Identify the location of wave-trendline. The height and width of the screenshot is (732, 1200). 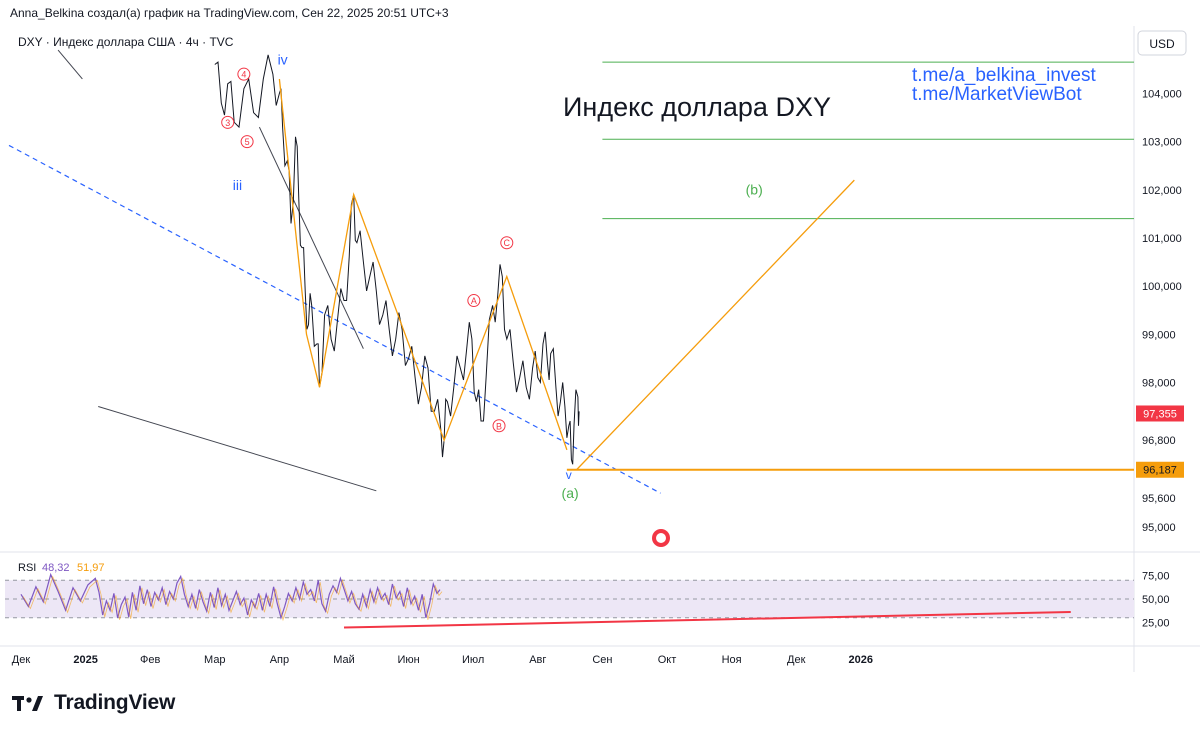
(70, 64).